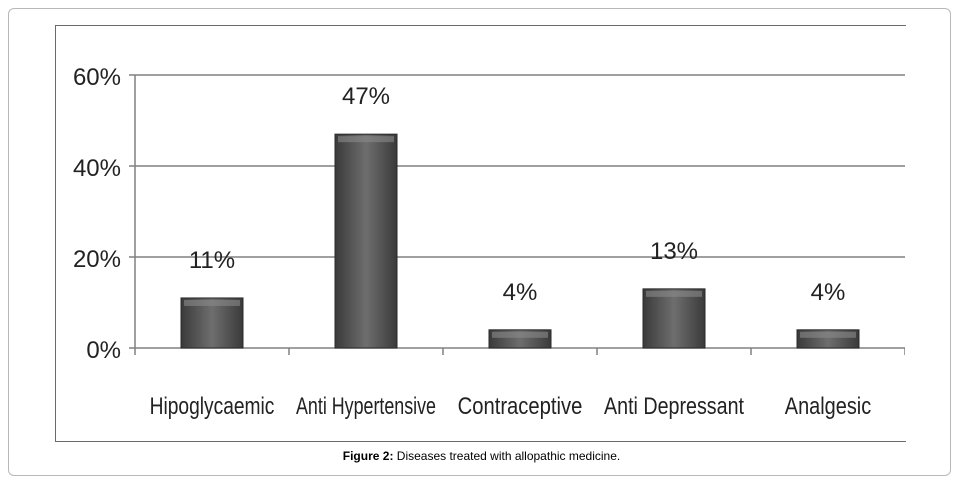 The width and height of the screenshot is (963, 484). What do you see at coordinates (674, 251) in the screenshot?
I see `data-label: 13%` at bounding box center [674, 251].